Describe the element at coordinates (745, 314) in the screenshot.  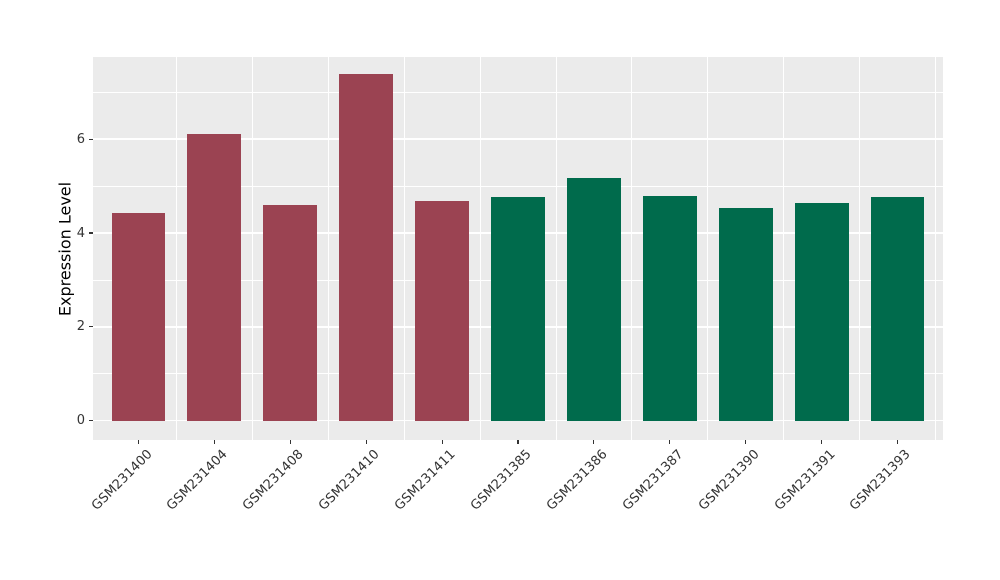
I see `bar-GSM231390` at that location.